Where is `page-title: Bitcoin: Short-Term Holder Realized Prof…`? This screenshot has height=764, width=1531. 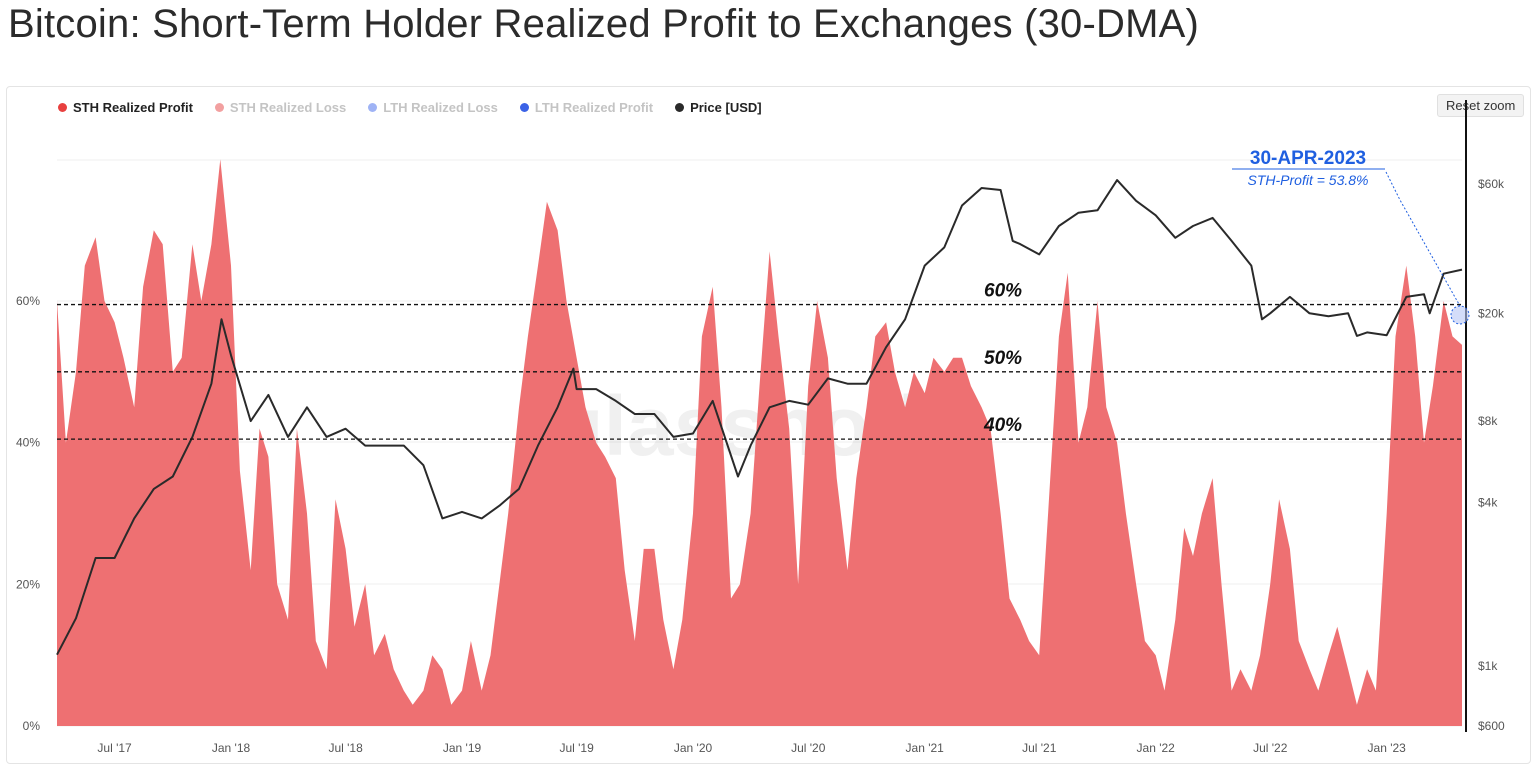 page-title: Bitcoin: Short-Term Holder Realized Prof… is located at coordinates (604, 24).